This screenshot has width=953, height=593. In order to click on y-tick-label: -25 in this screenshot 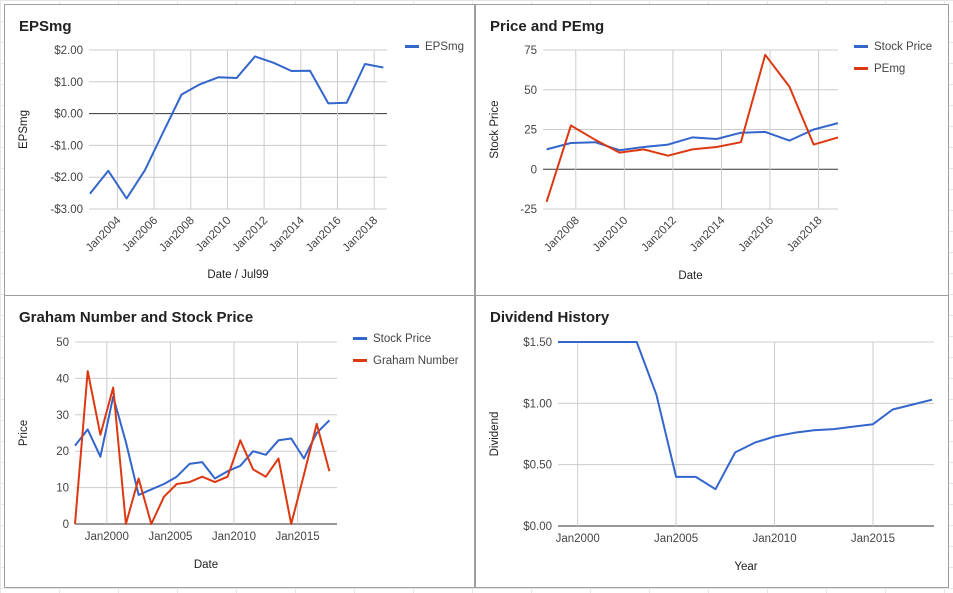, I will do `click(528, 210)`.